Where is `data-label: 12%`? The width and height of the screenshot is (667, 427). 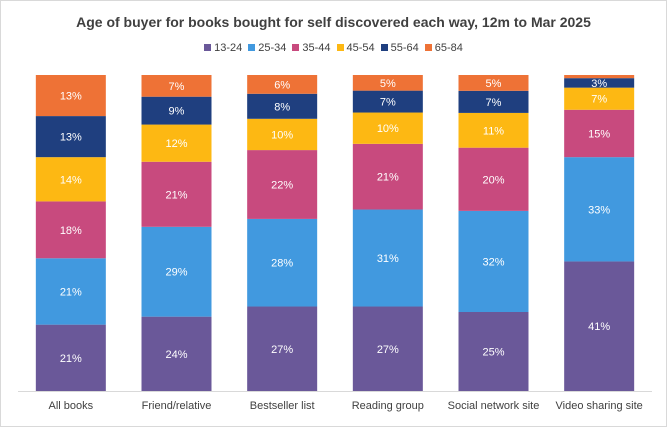
data-label: 12% is located at coordinates (176, 144).